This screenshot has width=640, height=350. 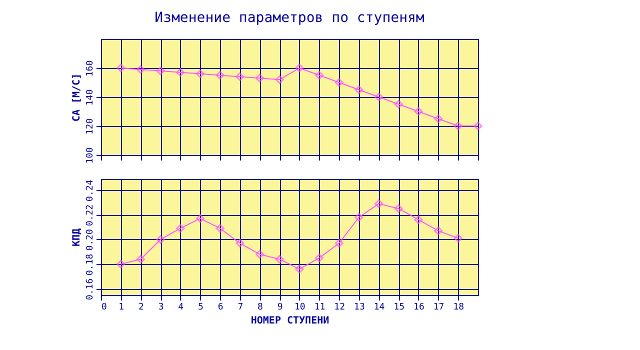 I want to click on y-tick-label: 0.24, so click(x=91, y=191).